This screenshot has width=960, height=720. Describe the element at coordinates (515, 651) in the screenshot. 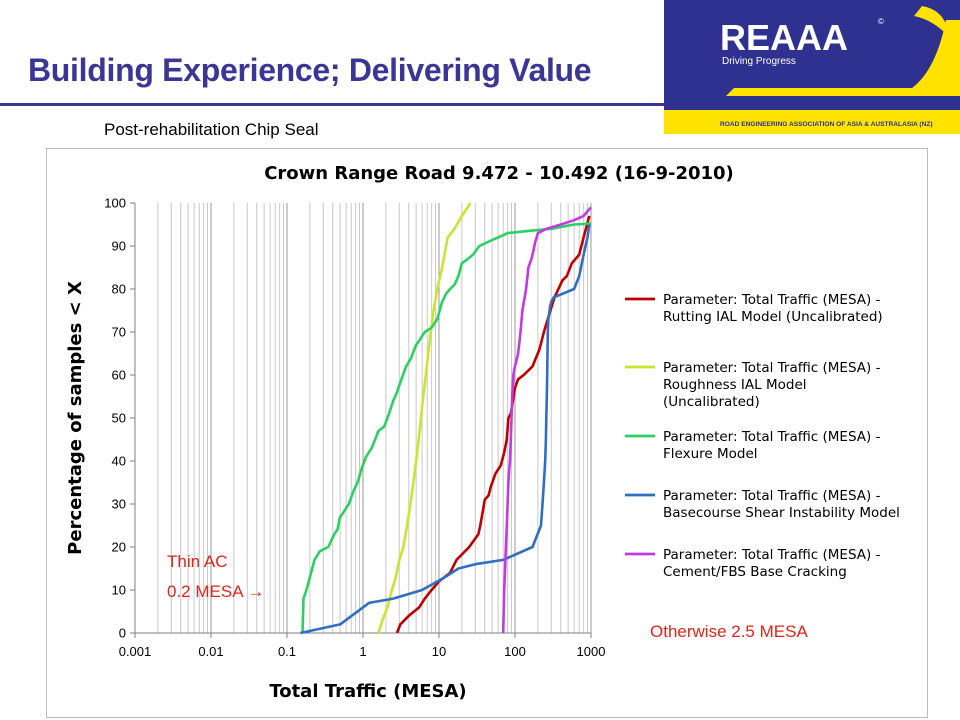

I see `x-tick-label: 100` at that location.